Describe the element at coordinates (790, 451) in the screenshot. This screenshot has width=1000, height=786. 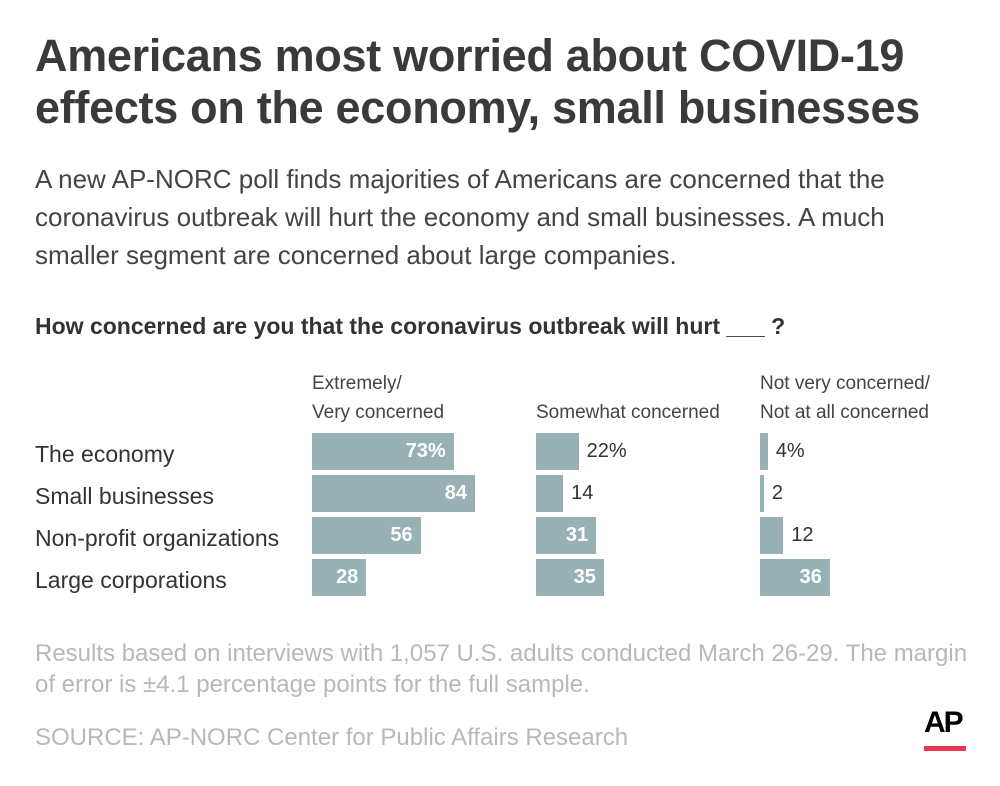
I see `data-label: 4%` at that location.